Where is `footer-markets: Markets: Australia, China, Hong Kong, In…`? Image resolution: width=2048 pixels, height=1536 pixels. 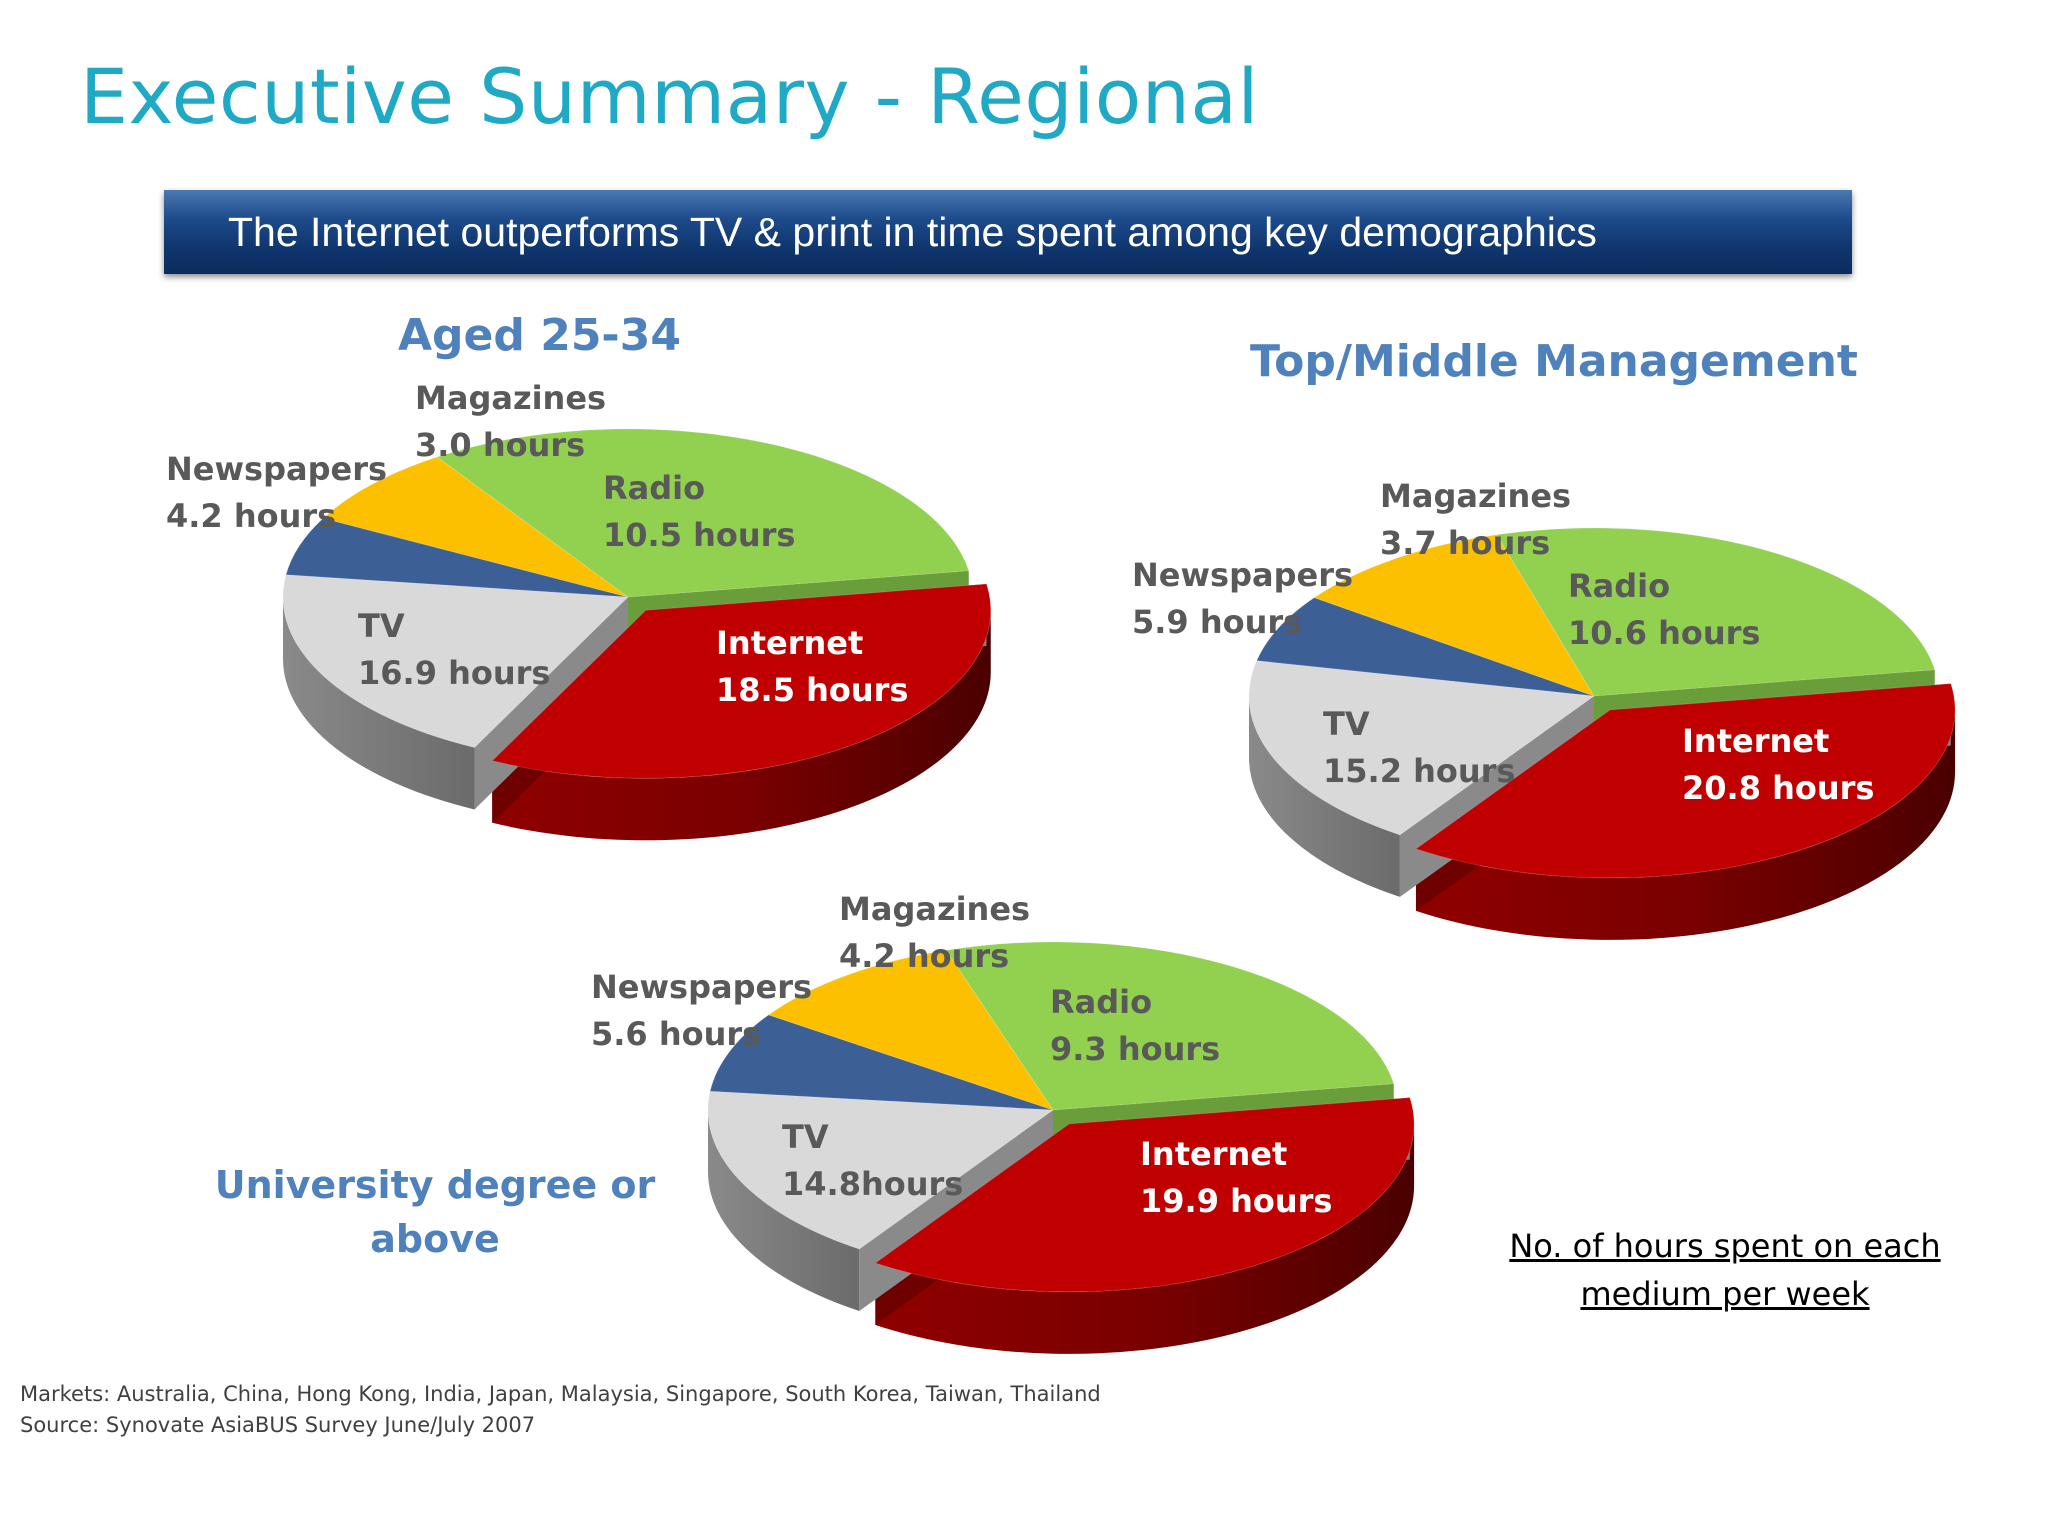 footer-markets: Markets: Australia, China, Hong Kong, In… is located at coordinates (560, 1394).